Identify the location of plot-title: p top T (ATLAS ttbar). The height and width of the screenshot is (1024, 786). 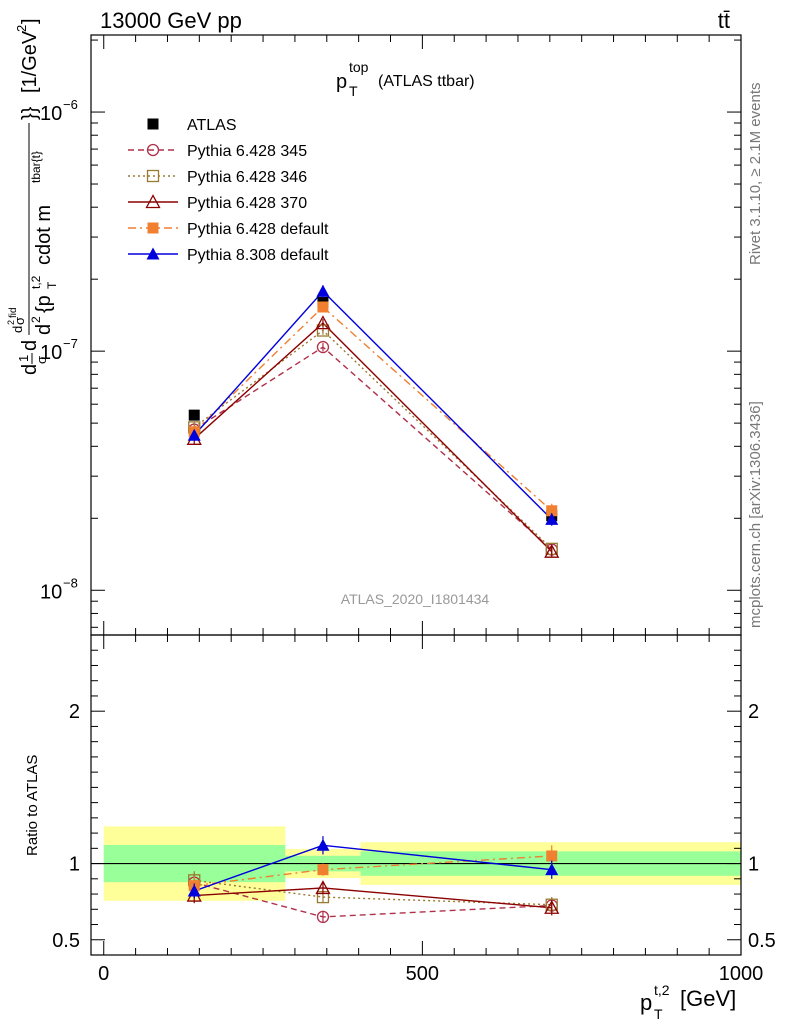
(405, 79).